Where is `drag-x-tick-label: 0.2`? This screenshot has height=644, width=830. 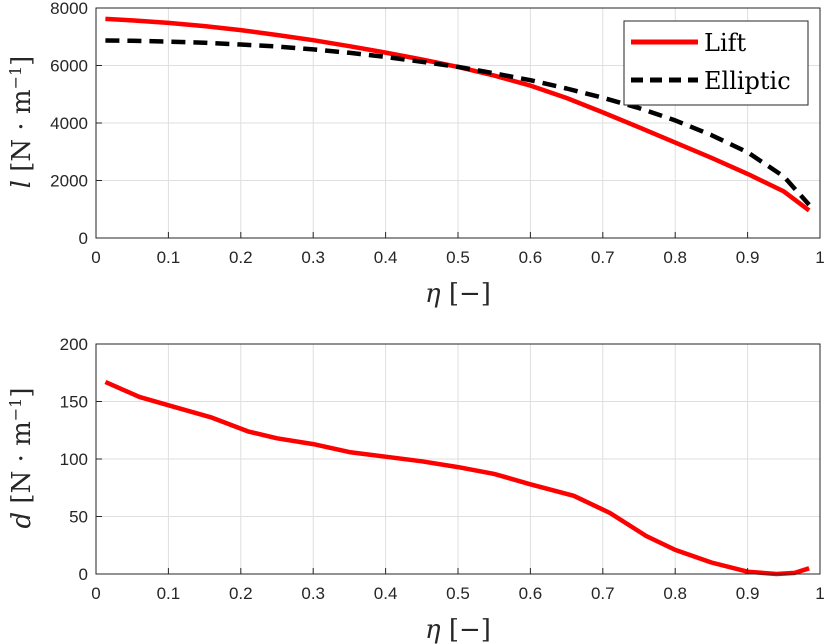
drag-x-tick-label: 0.2 is located at coordinates (241, 593).